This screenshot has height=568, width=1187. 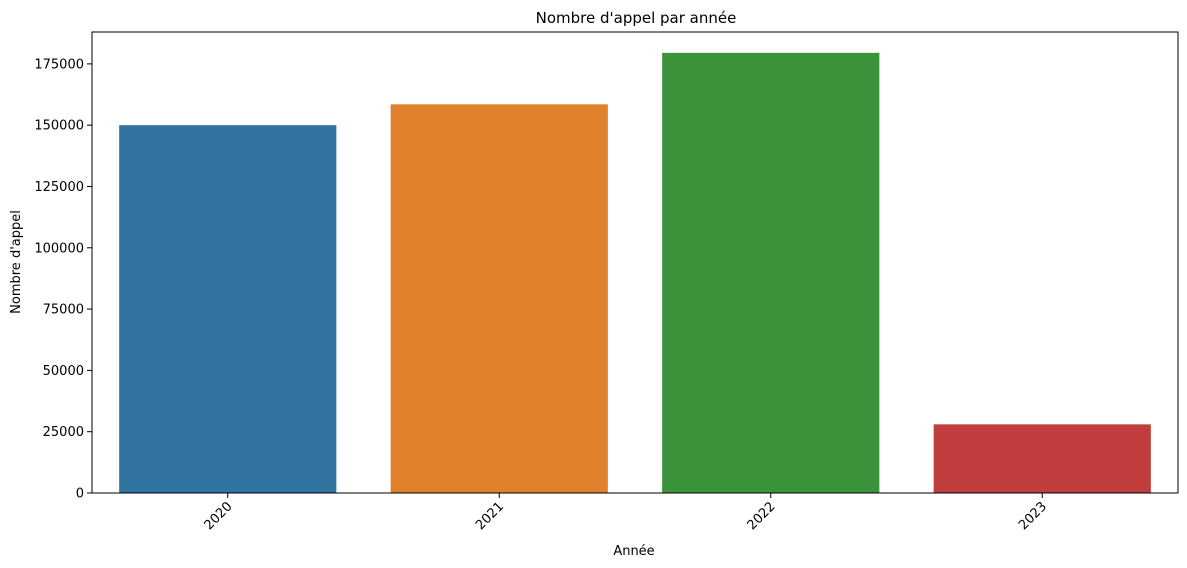 What do you see at coordinates (80, 494) in the screenshot?
I see `y-tick-label: 0` at bounding box center [80, 494].